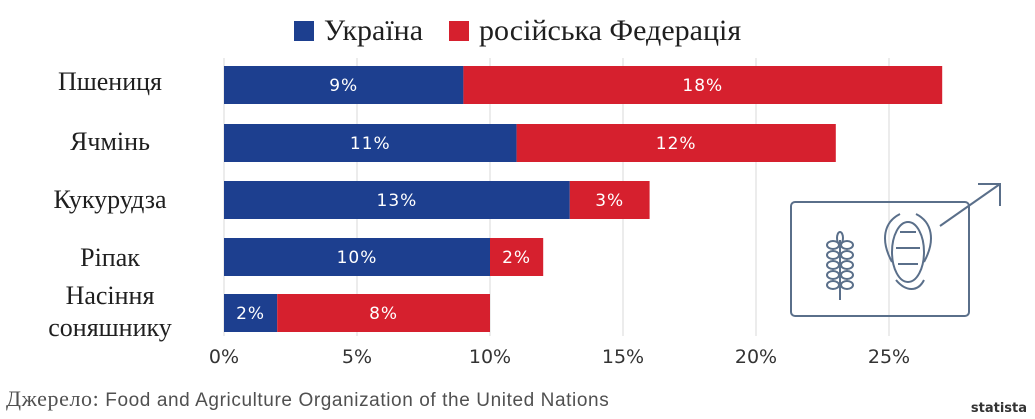 The width and height of the screenshot is (1035, 419). What do you see at coordinates (998, 408) in the screenshot?
I see `brand-logo: statista` at bounding box center [998, 408].